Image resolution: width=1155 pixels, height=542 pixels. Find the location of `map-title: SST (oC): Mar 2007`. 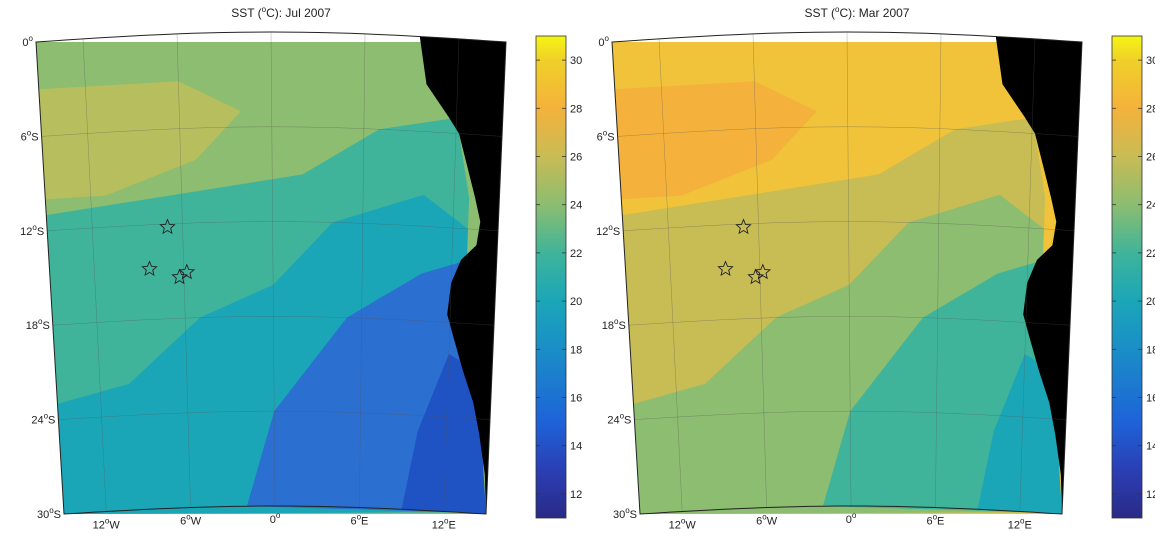

map-title: SST (oC): Mar 2007 is located at coordinates (857, 12).